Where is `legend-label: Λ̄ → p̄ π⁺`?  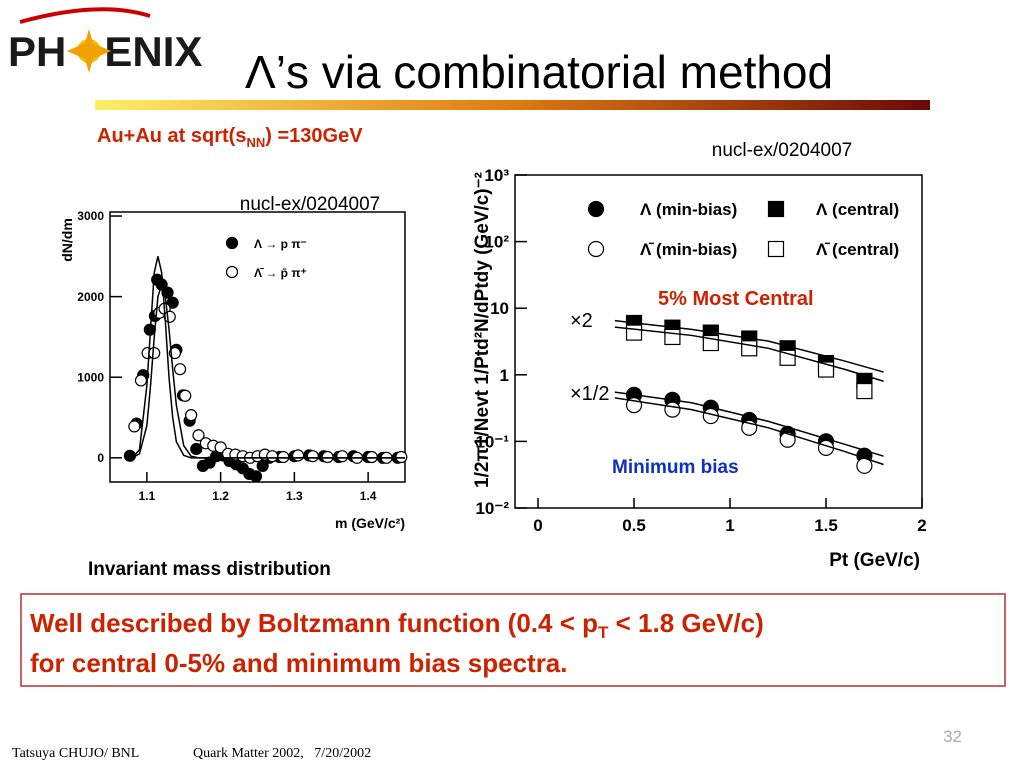
legend-label: Λ̄ → p̄ π⁺ is located at coordinates (280, 273).